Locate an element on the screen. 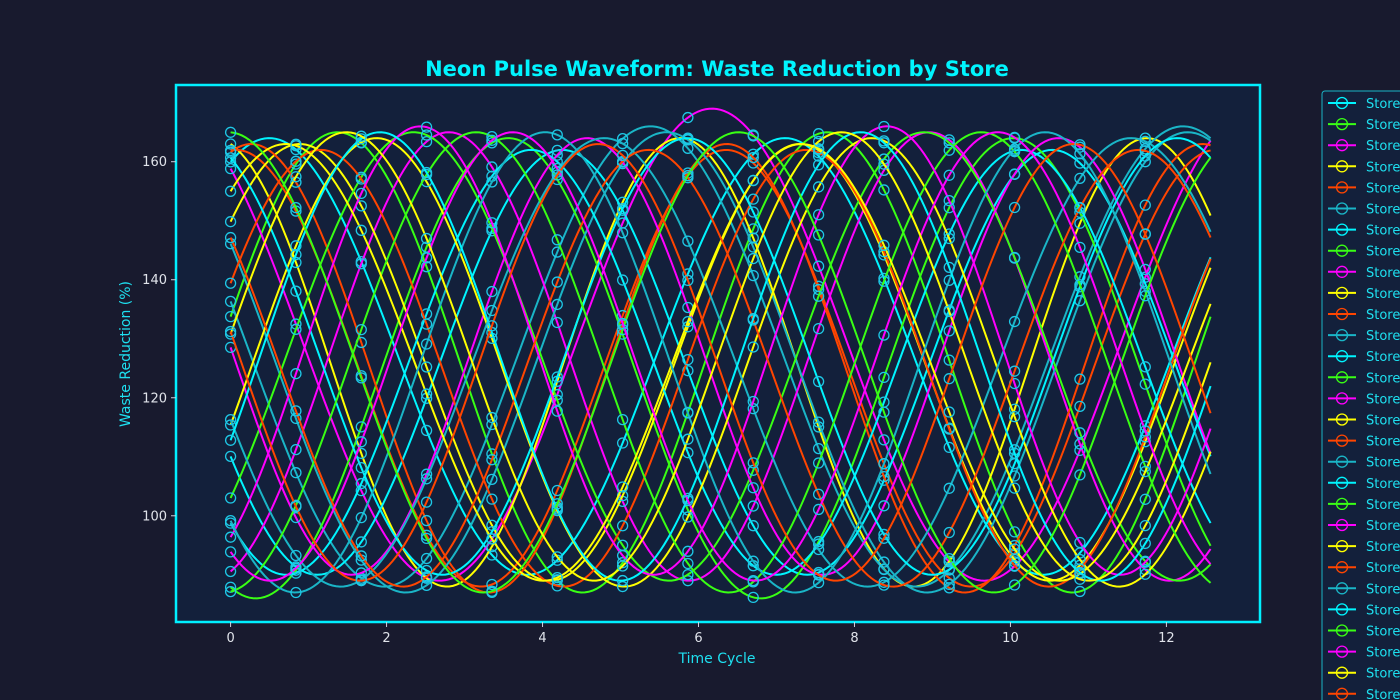 The image size is (1400, 700). legend-label: Store 24 is located at coordinates (1383, 589).